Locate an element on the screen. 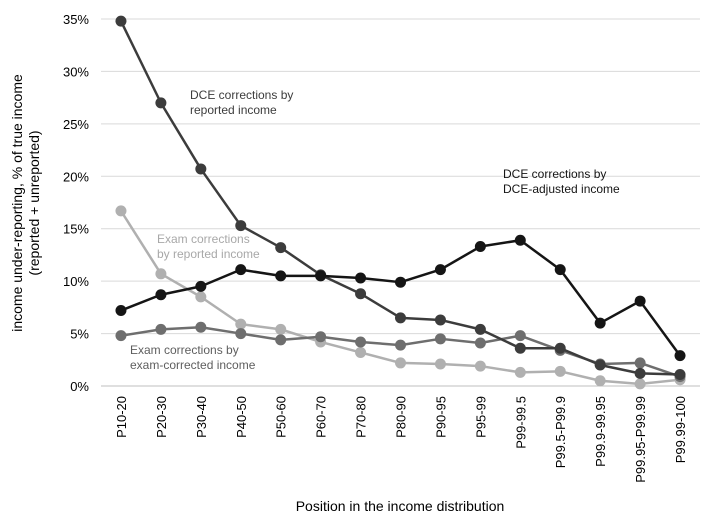  x-tick-label: P99.99-100 is located at coordinates (680, 429).